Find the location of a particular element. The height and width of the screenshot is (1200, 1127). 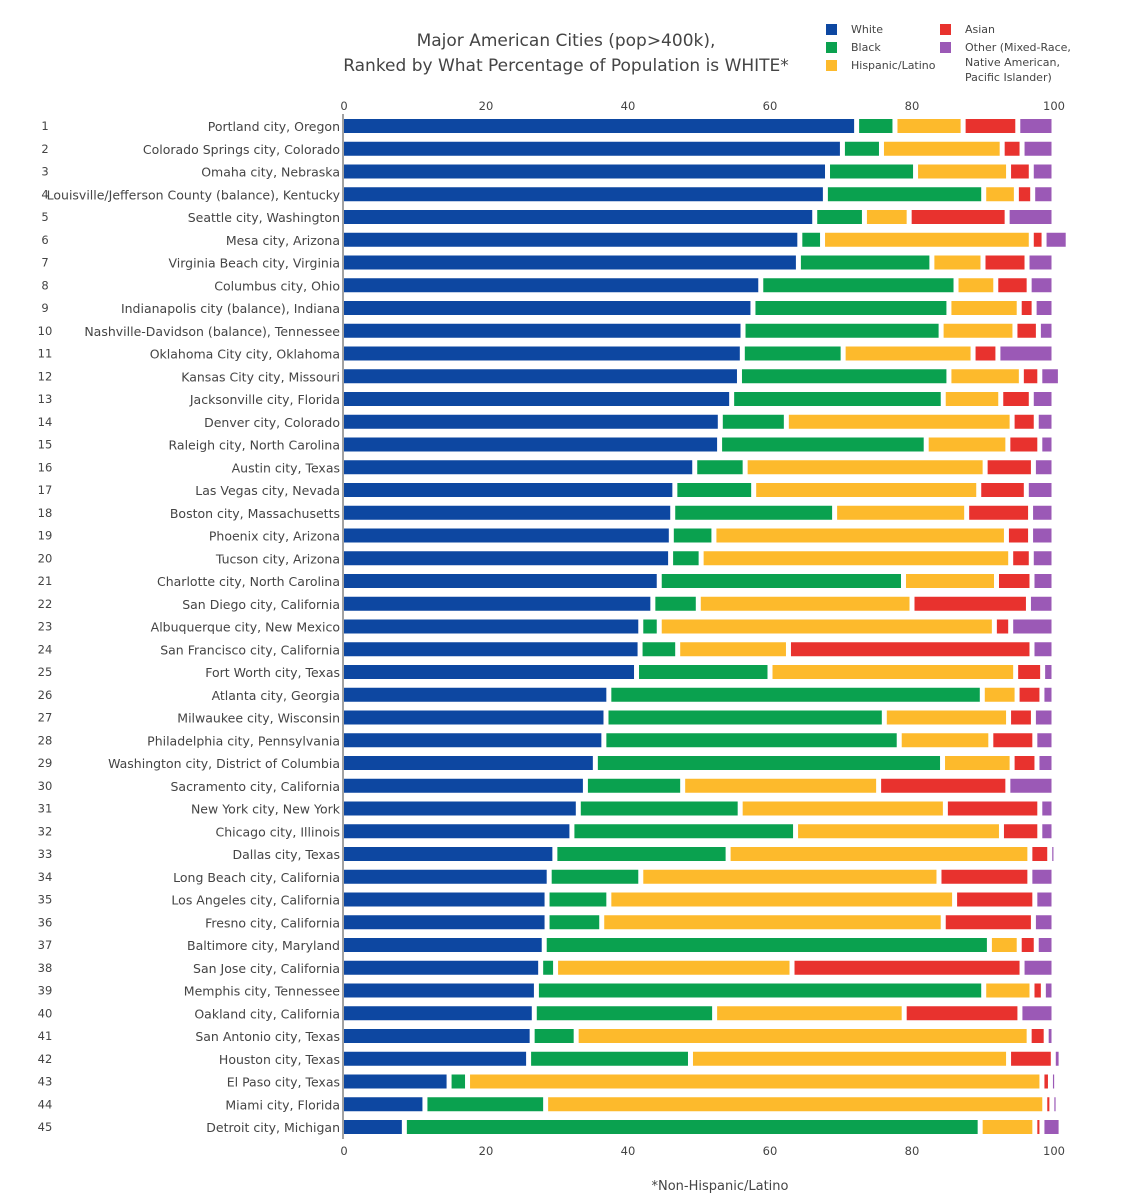

category-label: Oakland city, California is located at coordinates (267, 1013).